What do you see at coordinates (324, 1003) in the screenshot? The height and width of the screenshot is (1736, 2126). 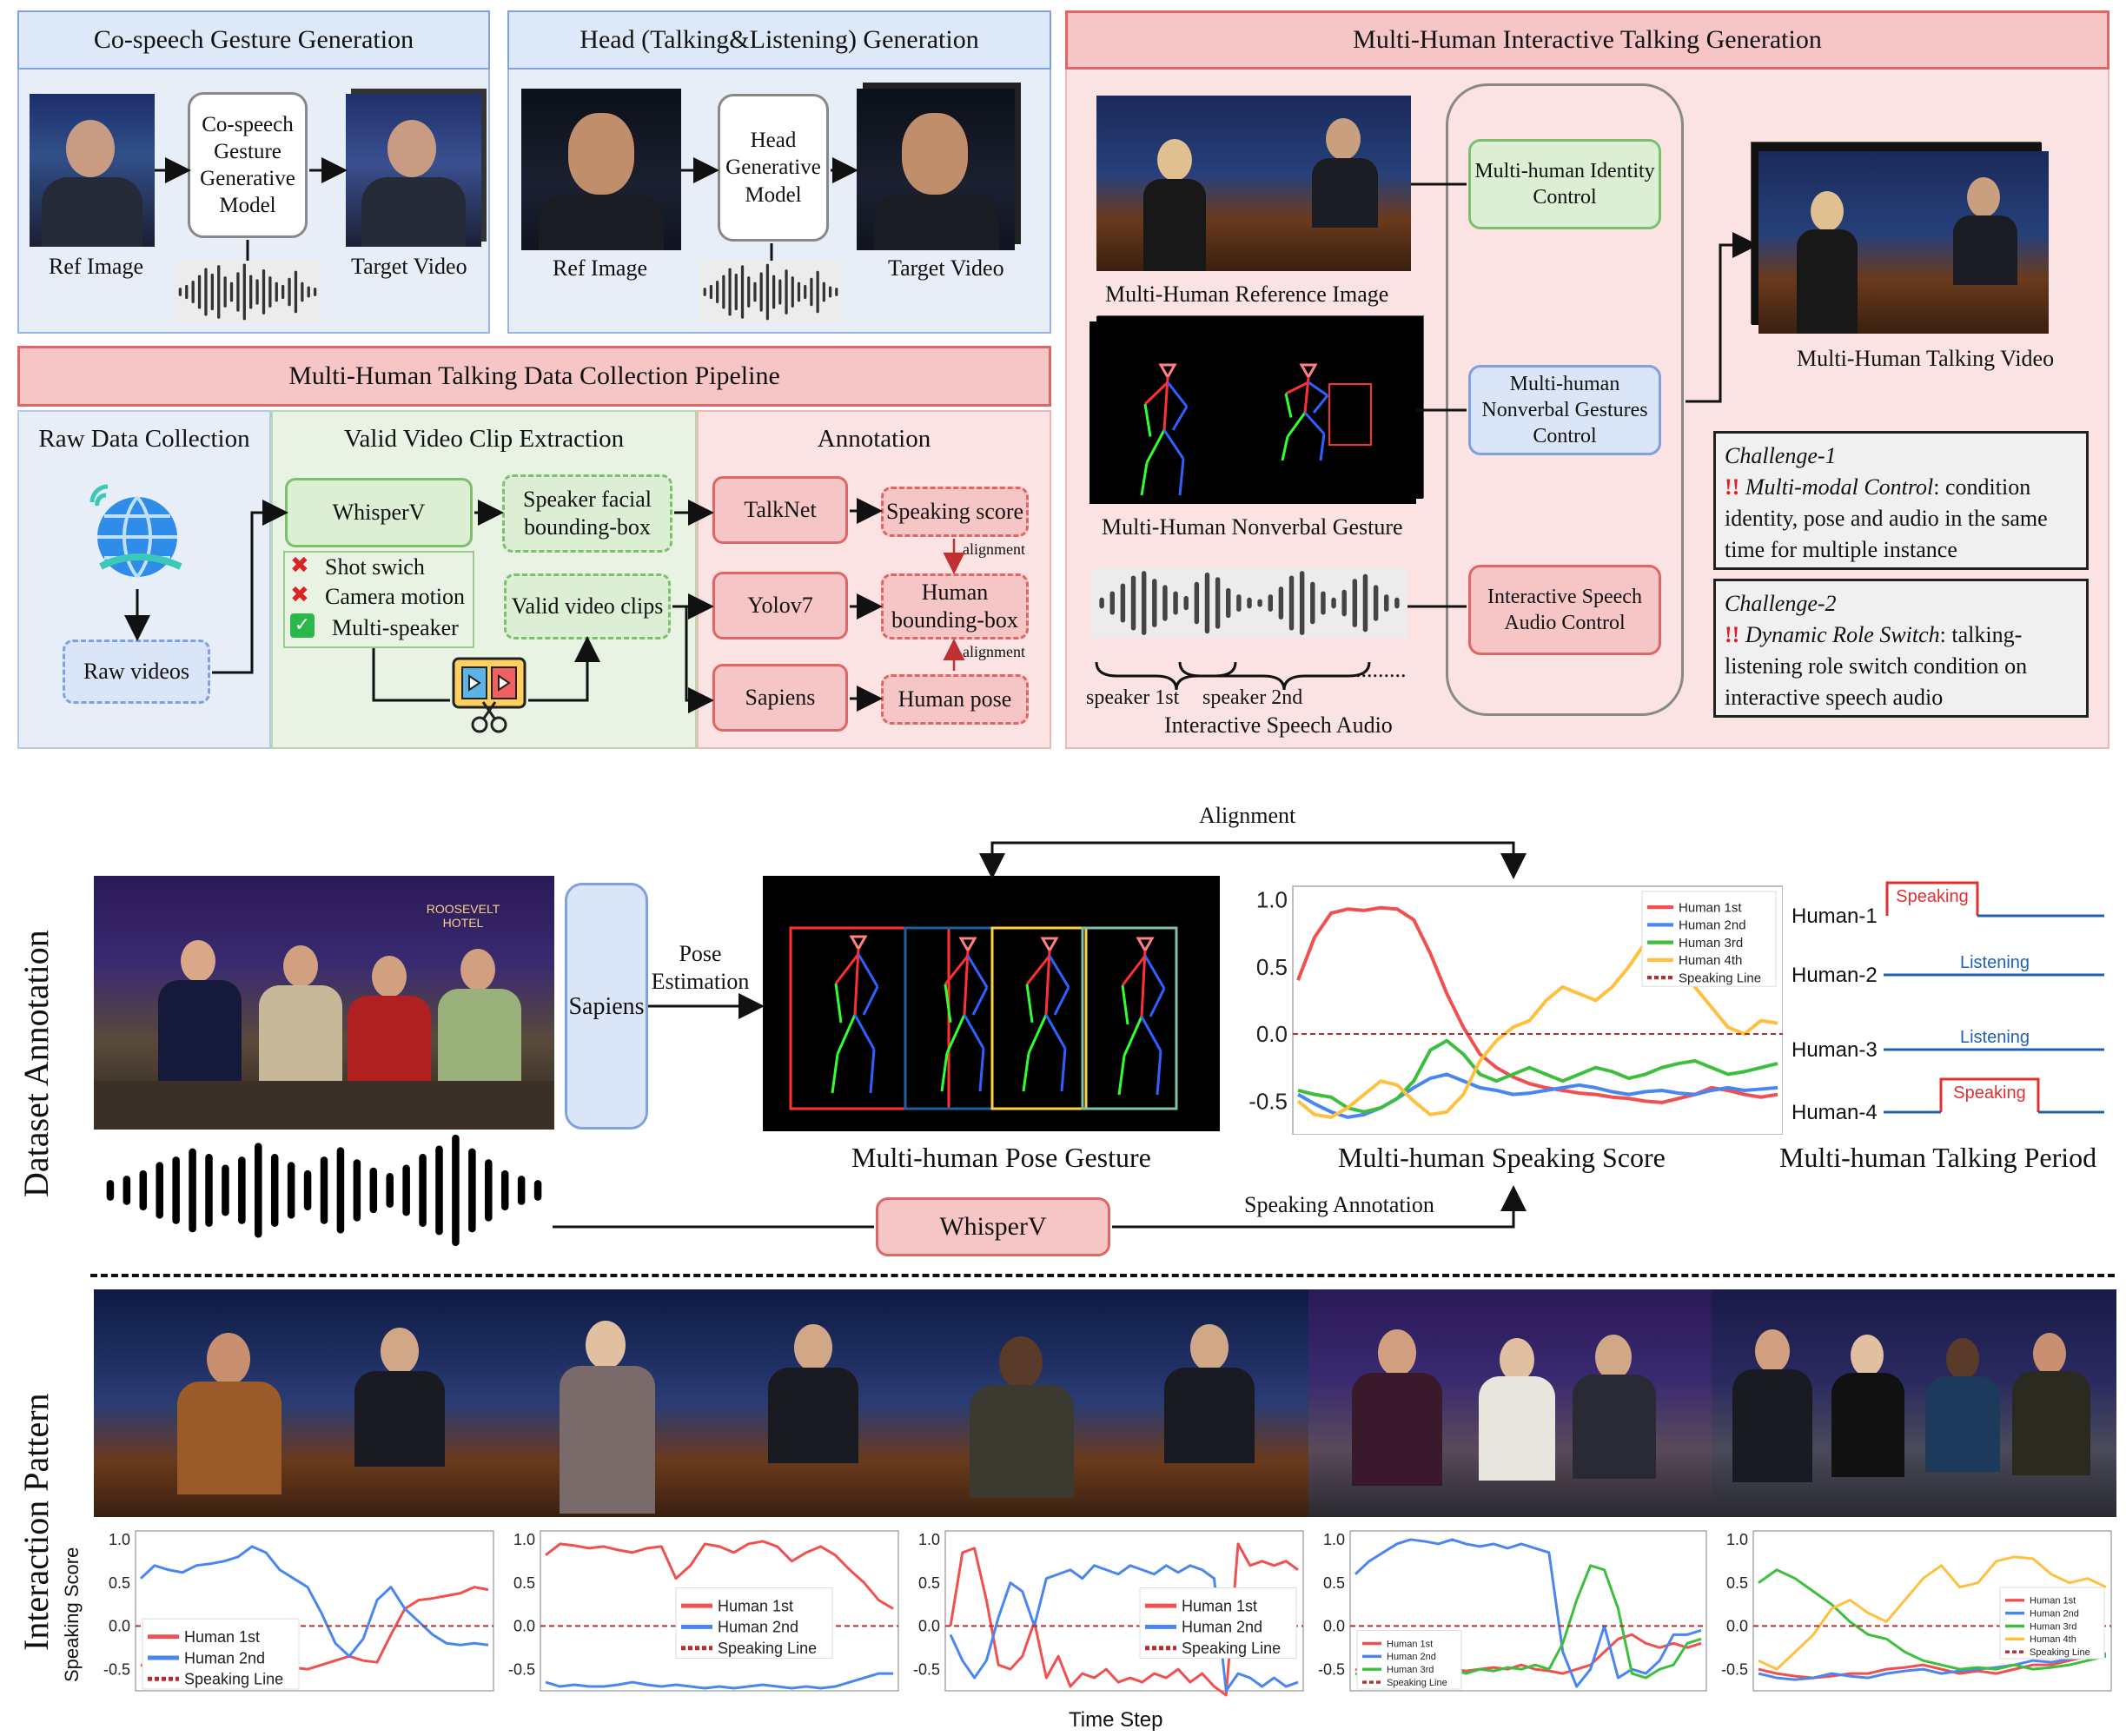 I see `annotation-scene-image: ROOSEVELT HOTEL` at bounding box center [324, 1003].